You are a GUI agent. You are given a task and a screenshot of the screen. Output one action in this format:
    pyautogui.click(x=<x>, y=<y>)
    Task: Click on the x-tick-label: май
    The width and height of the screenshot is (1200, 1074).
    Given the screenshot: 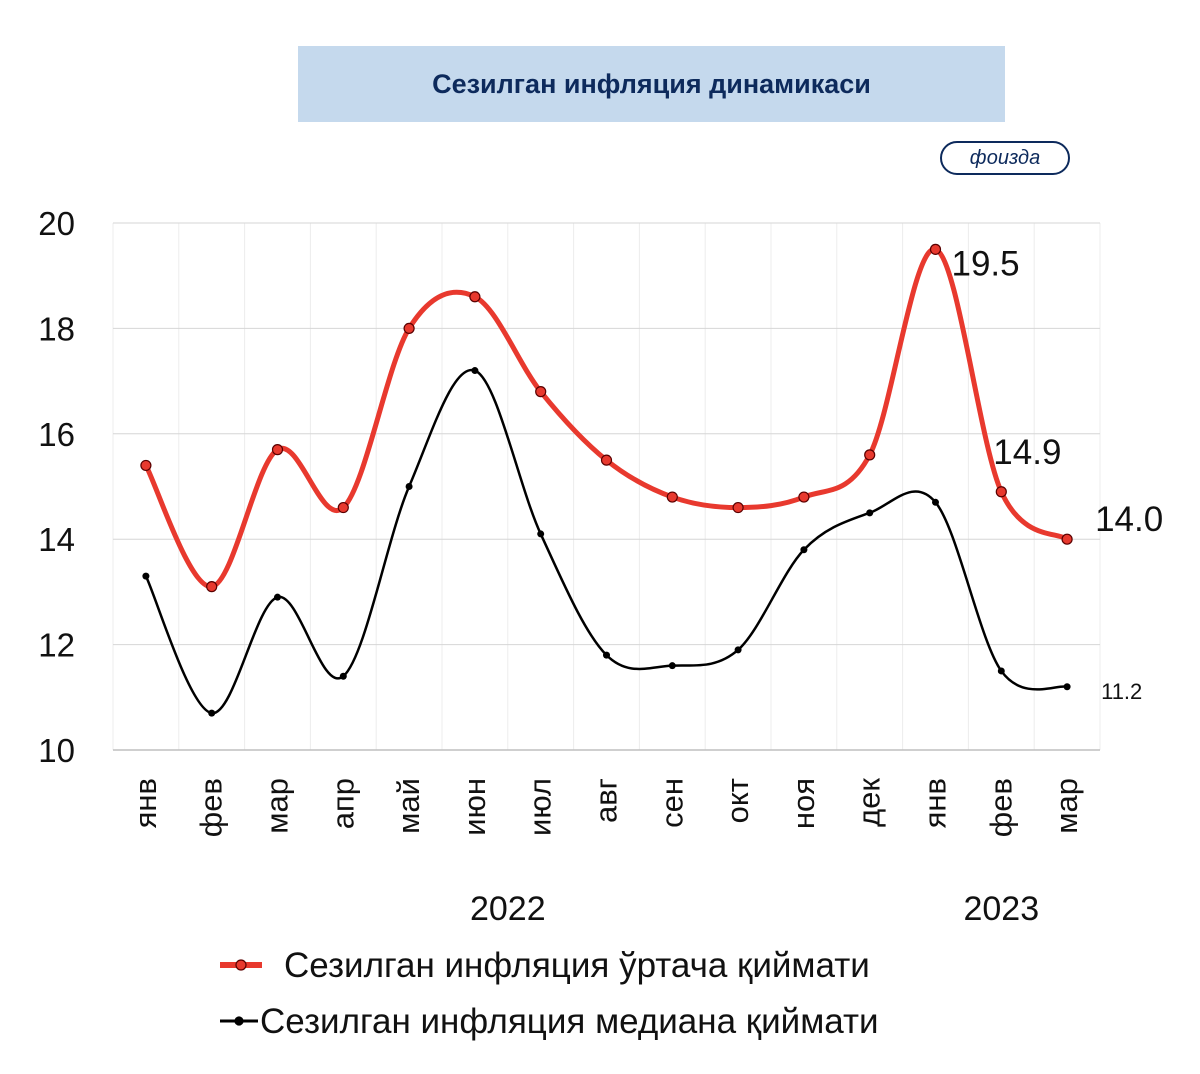 What is the action you would take?
    pyautogui.click(x=408, y=806)
    